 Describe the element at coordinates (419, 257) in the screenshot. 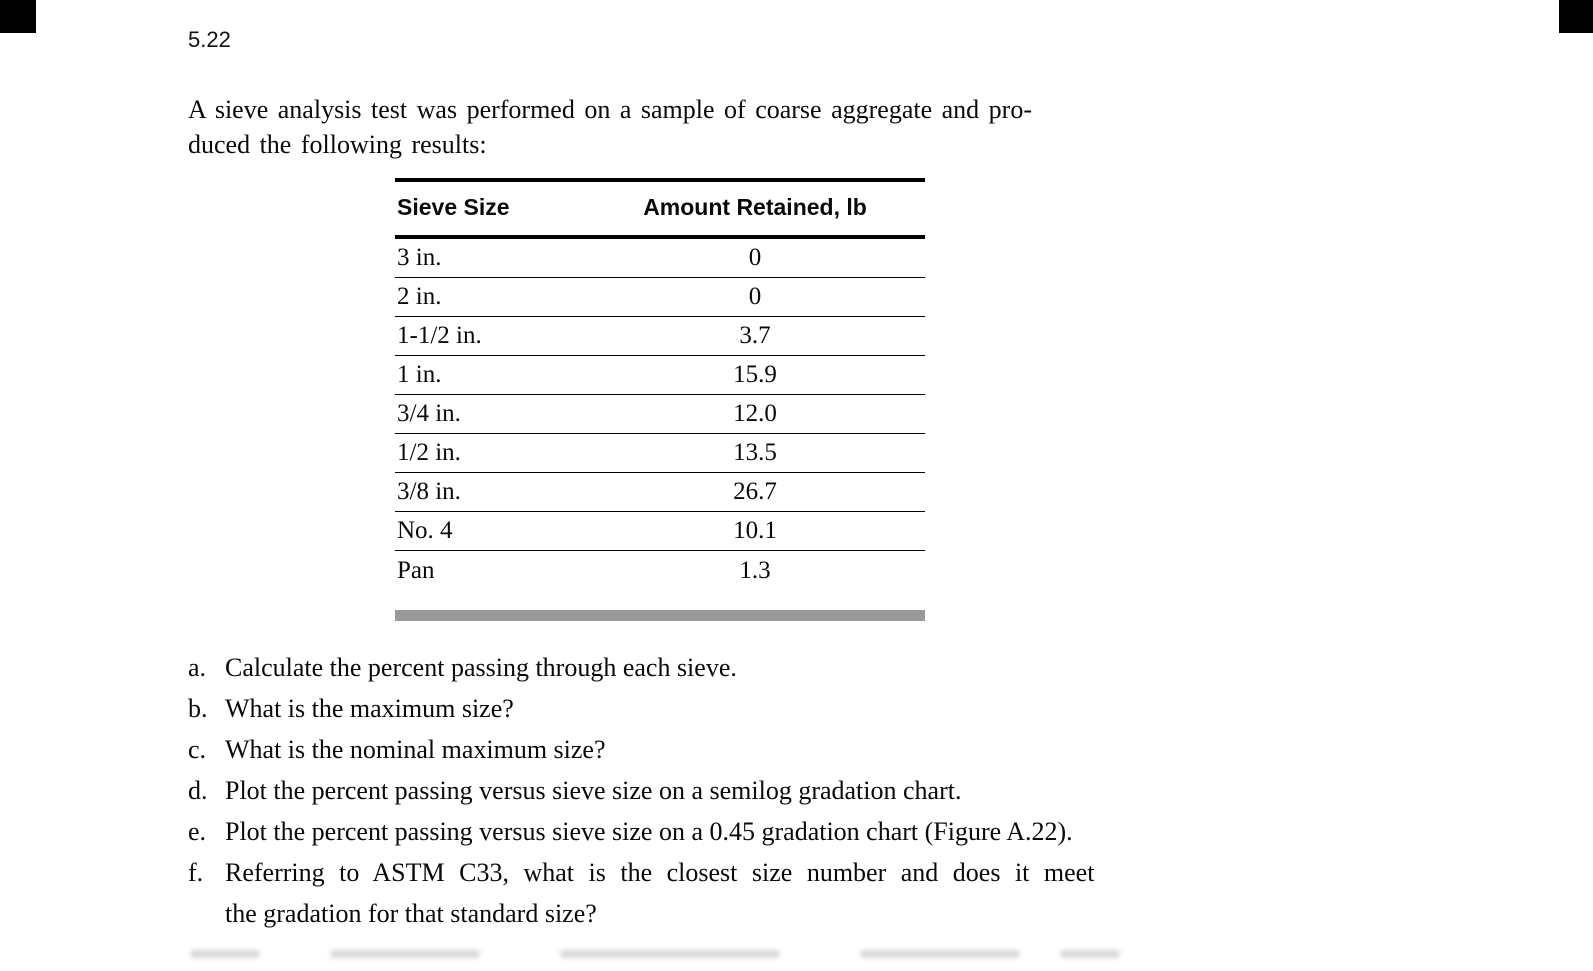

I see `sieve-size-cell: 3 in.` at that location.